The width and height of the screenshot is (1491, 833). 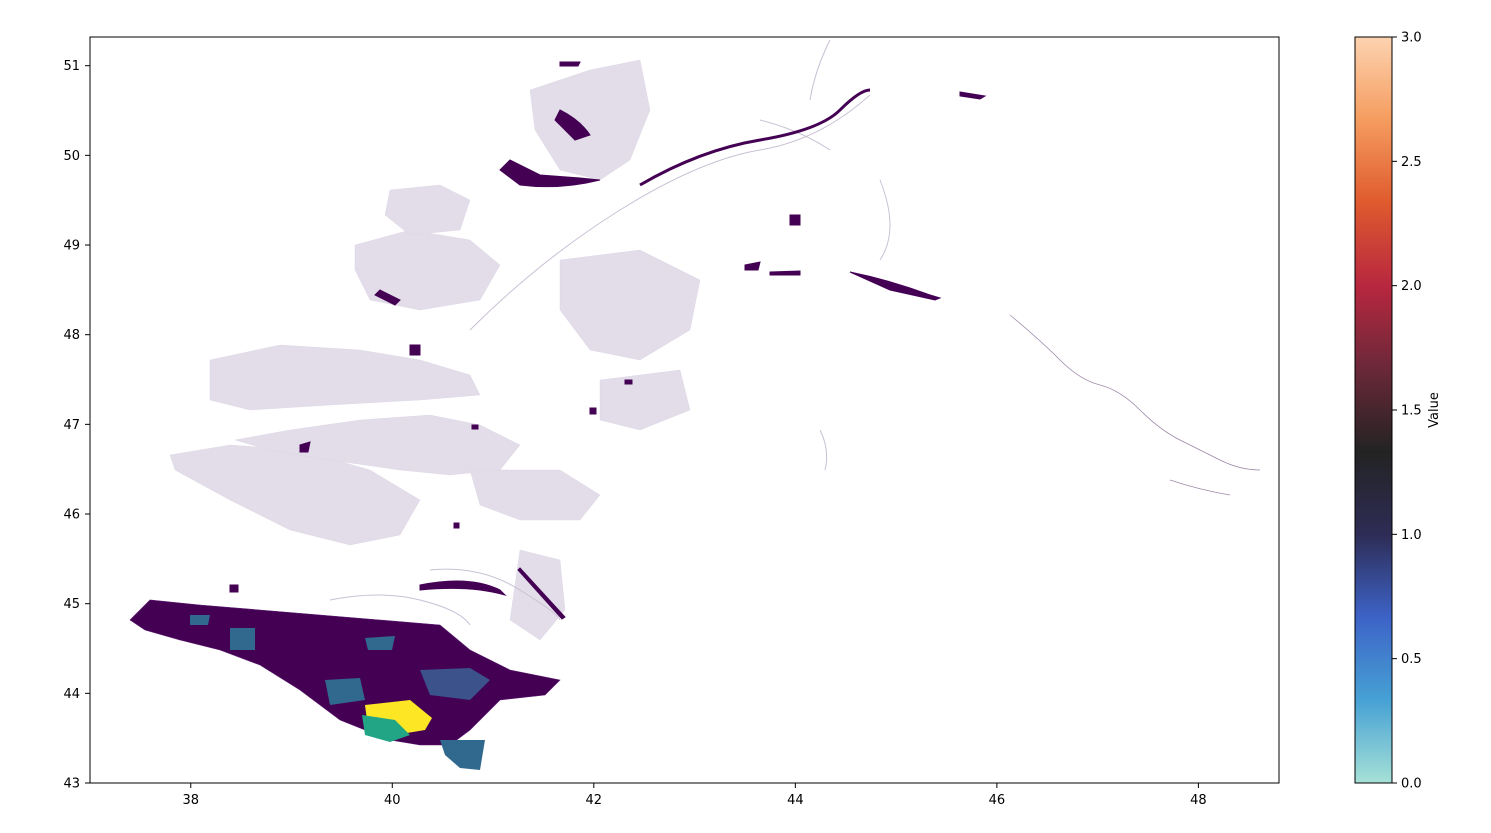 I want to click on y-tick-label: 46, so click(x=71, y=515).